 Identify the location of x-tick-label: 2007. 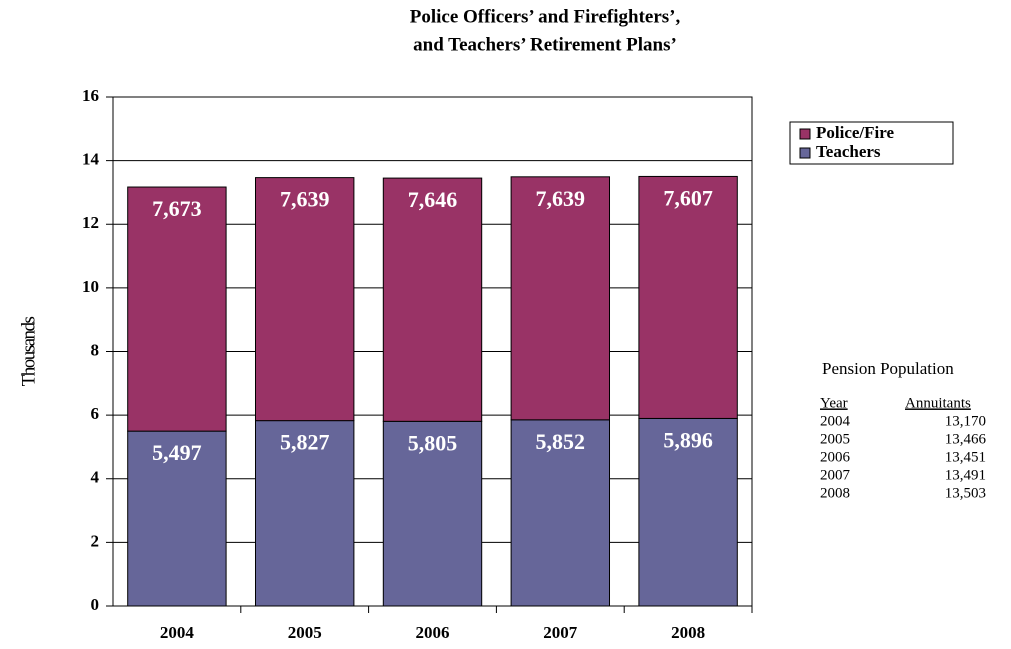
(560, 632).